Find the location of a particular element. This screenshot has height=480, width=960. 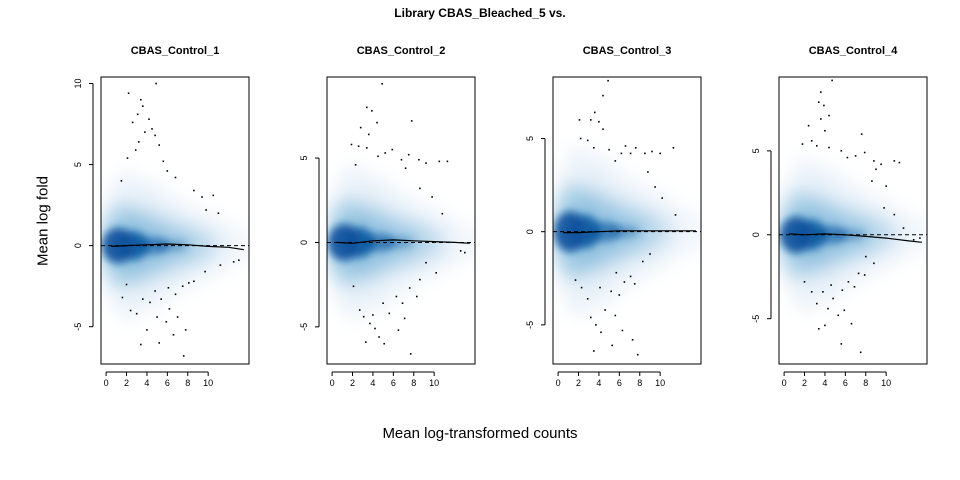

y-tick-label: 10 is located at coordinates (78, 83).